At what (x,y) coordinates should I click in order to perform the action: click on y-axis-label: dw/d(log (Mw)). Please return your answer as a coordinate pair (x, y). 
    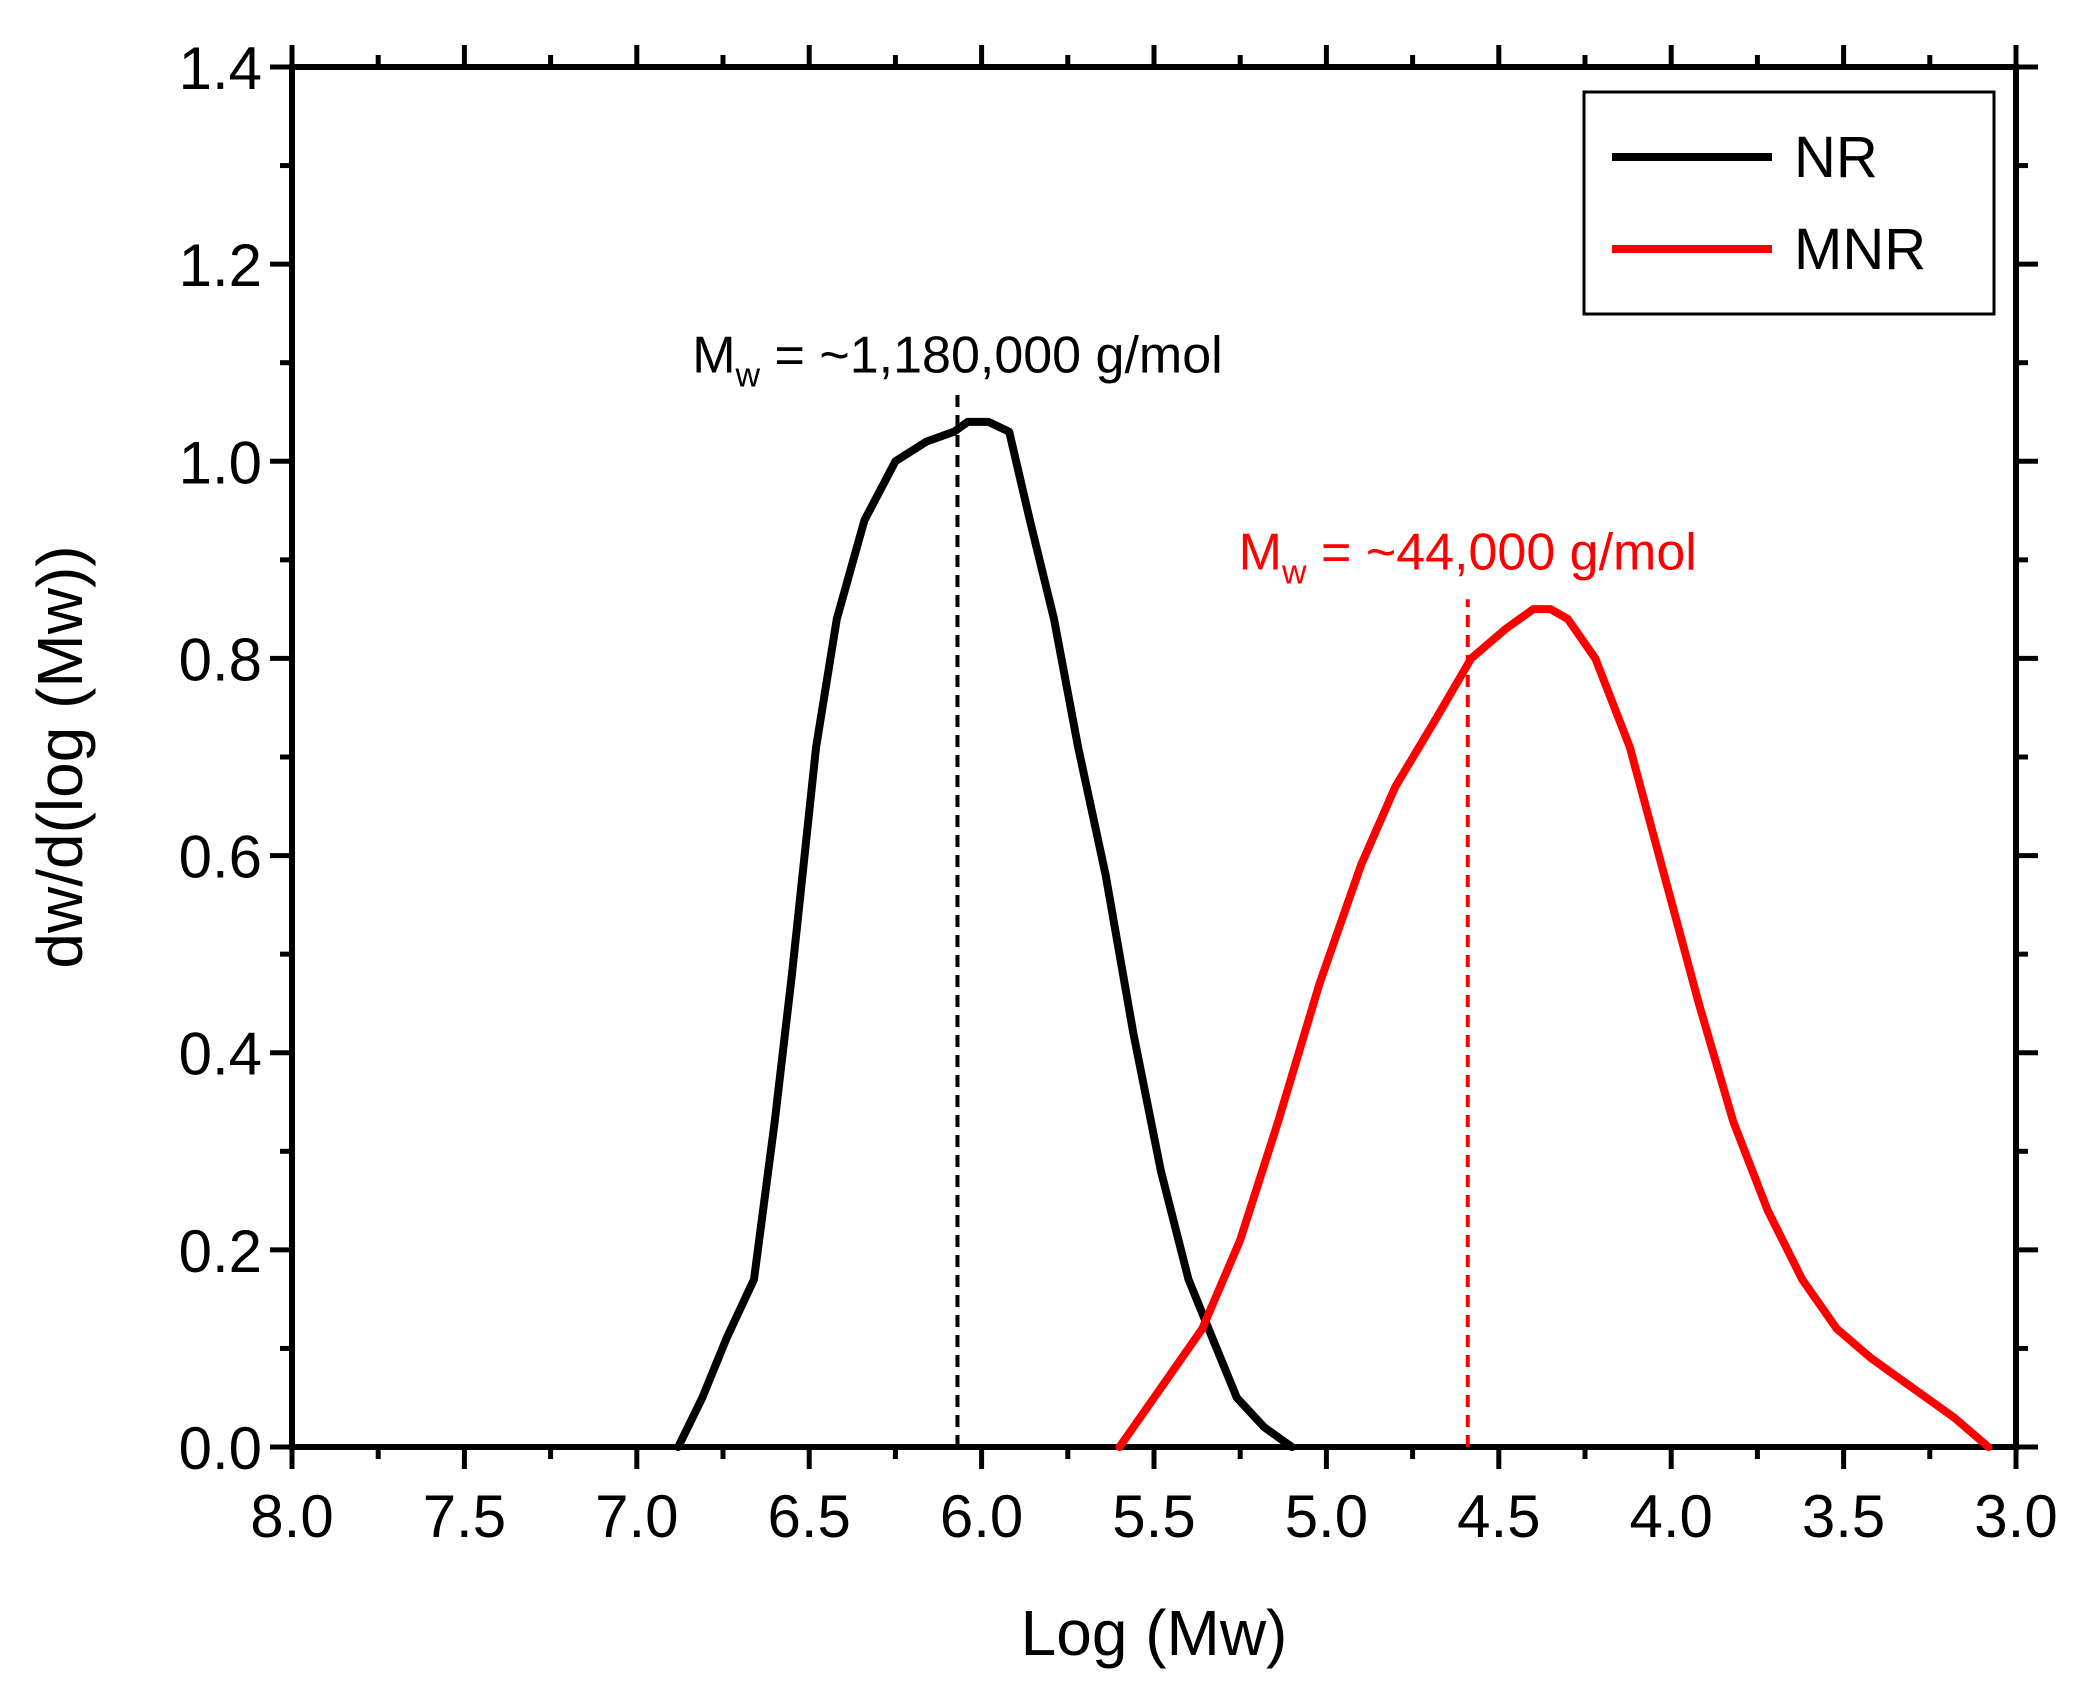
    Looking at the image, I should click on (60, 756).